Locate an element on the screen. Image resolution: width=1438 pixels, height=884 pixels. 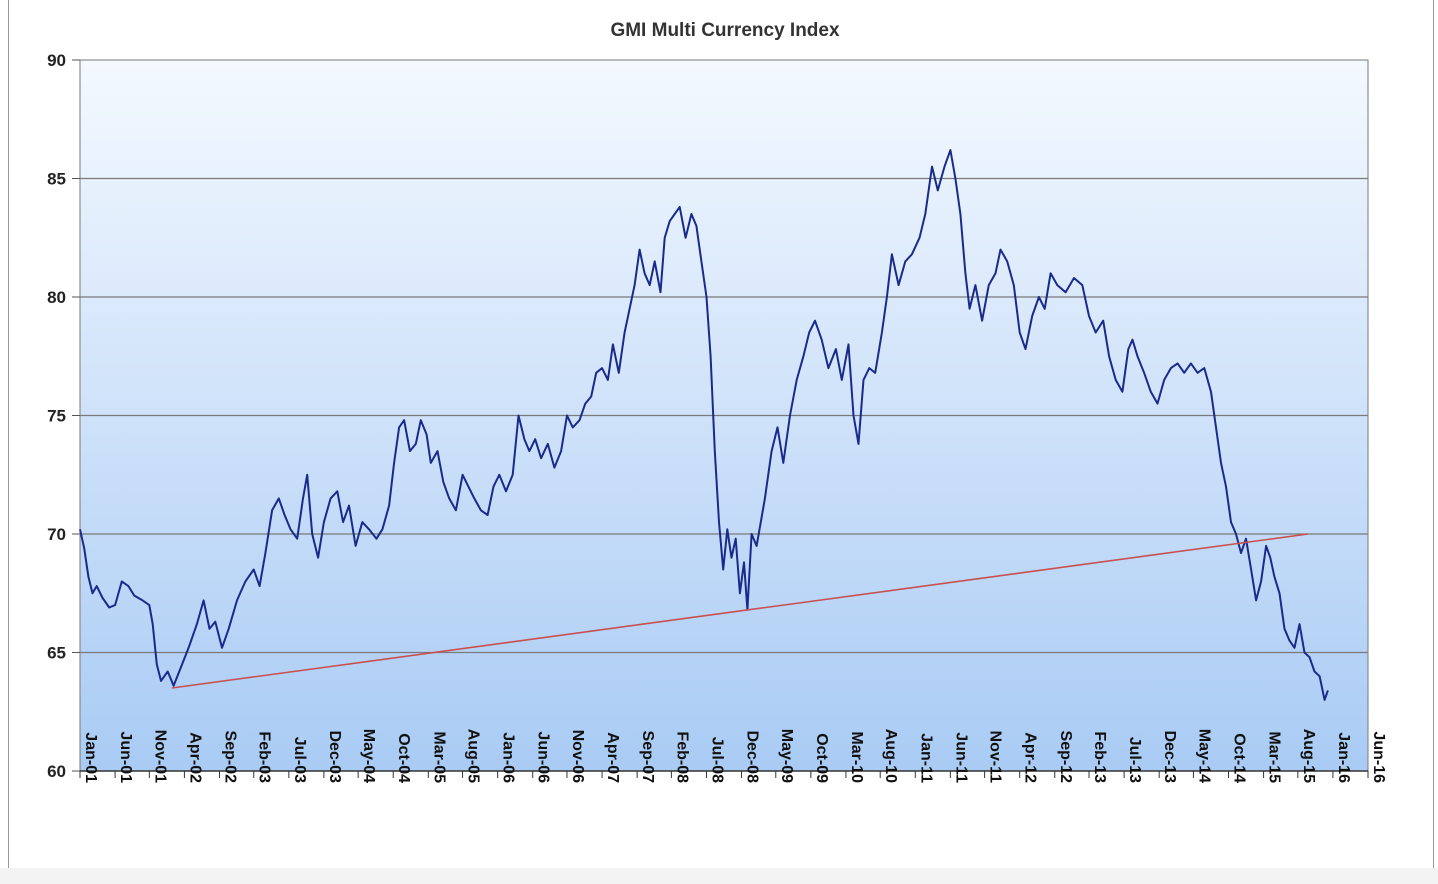
x-tick-label: Aug-10 is located at coordinates (890, 756).